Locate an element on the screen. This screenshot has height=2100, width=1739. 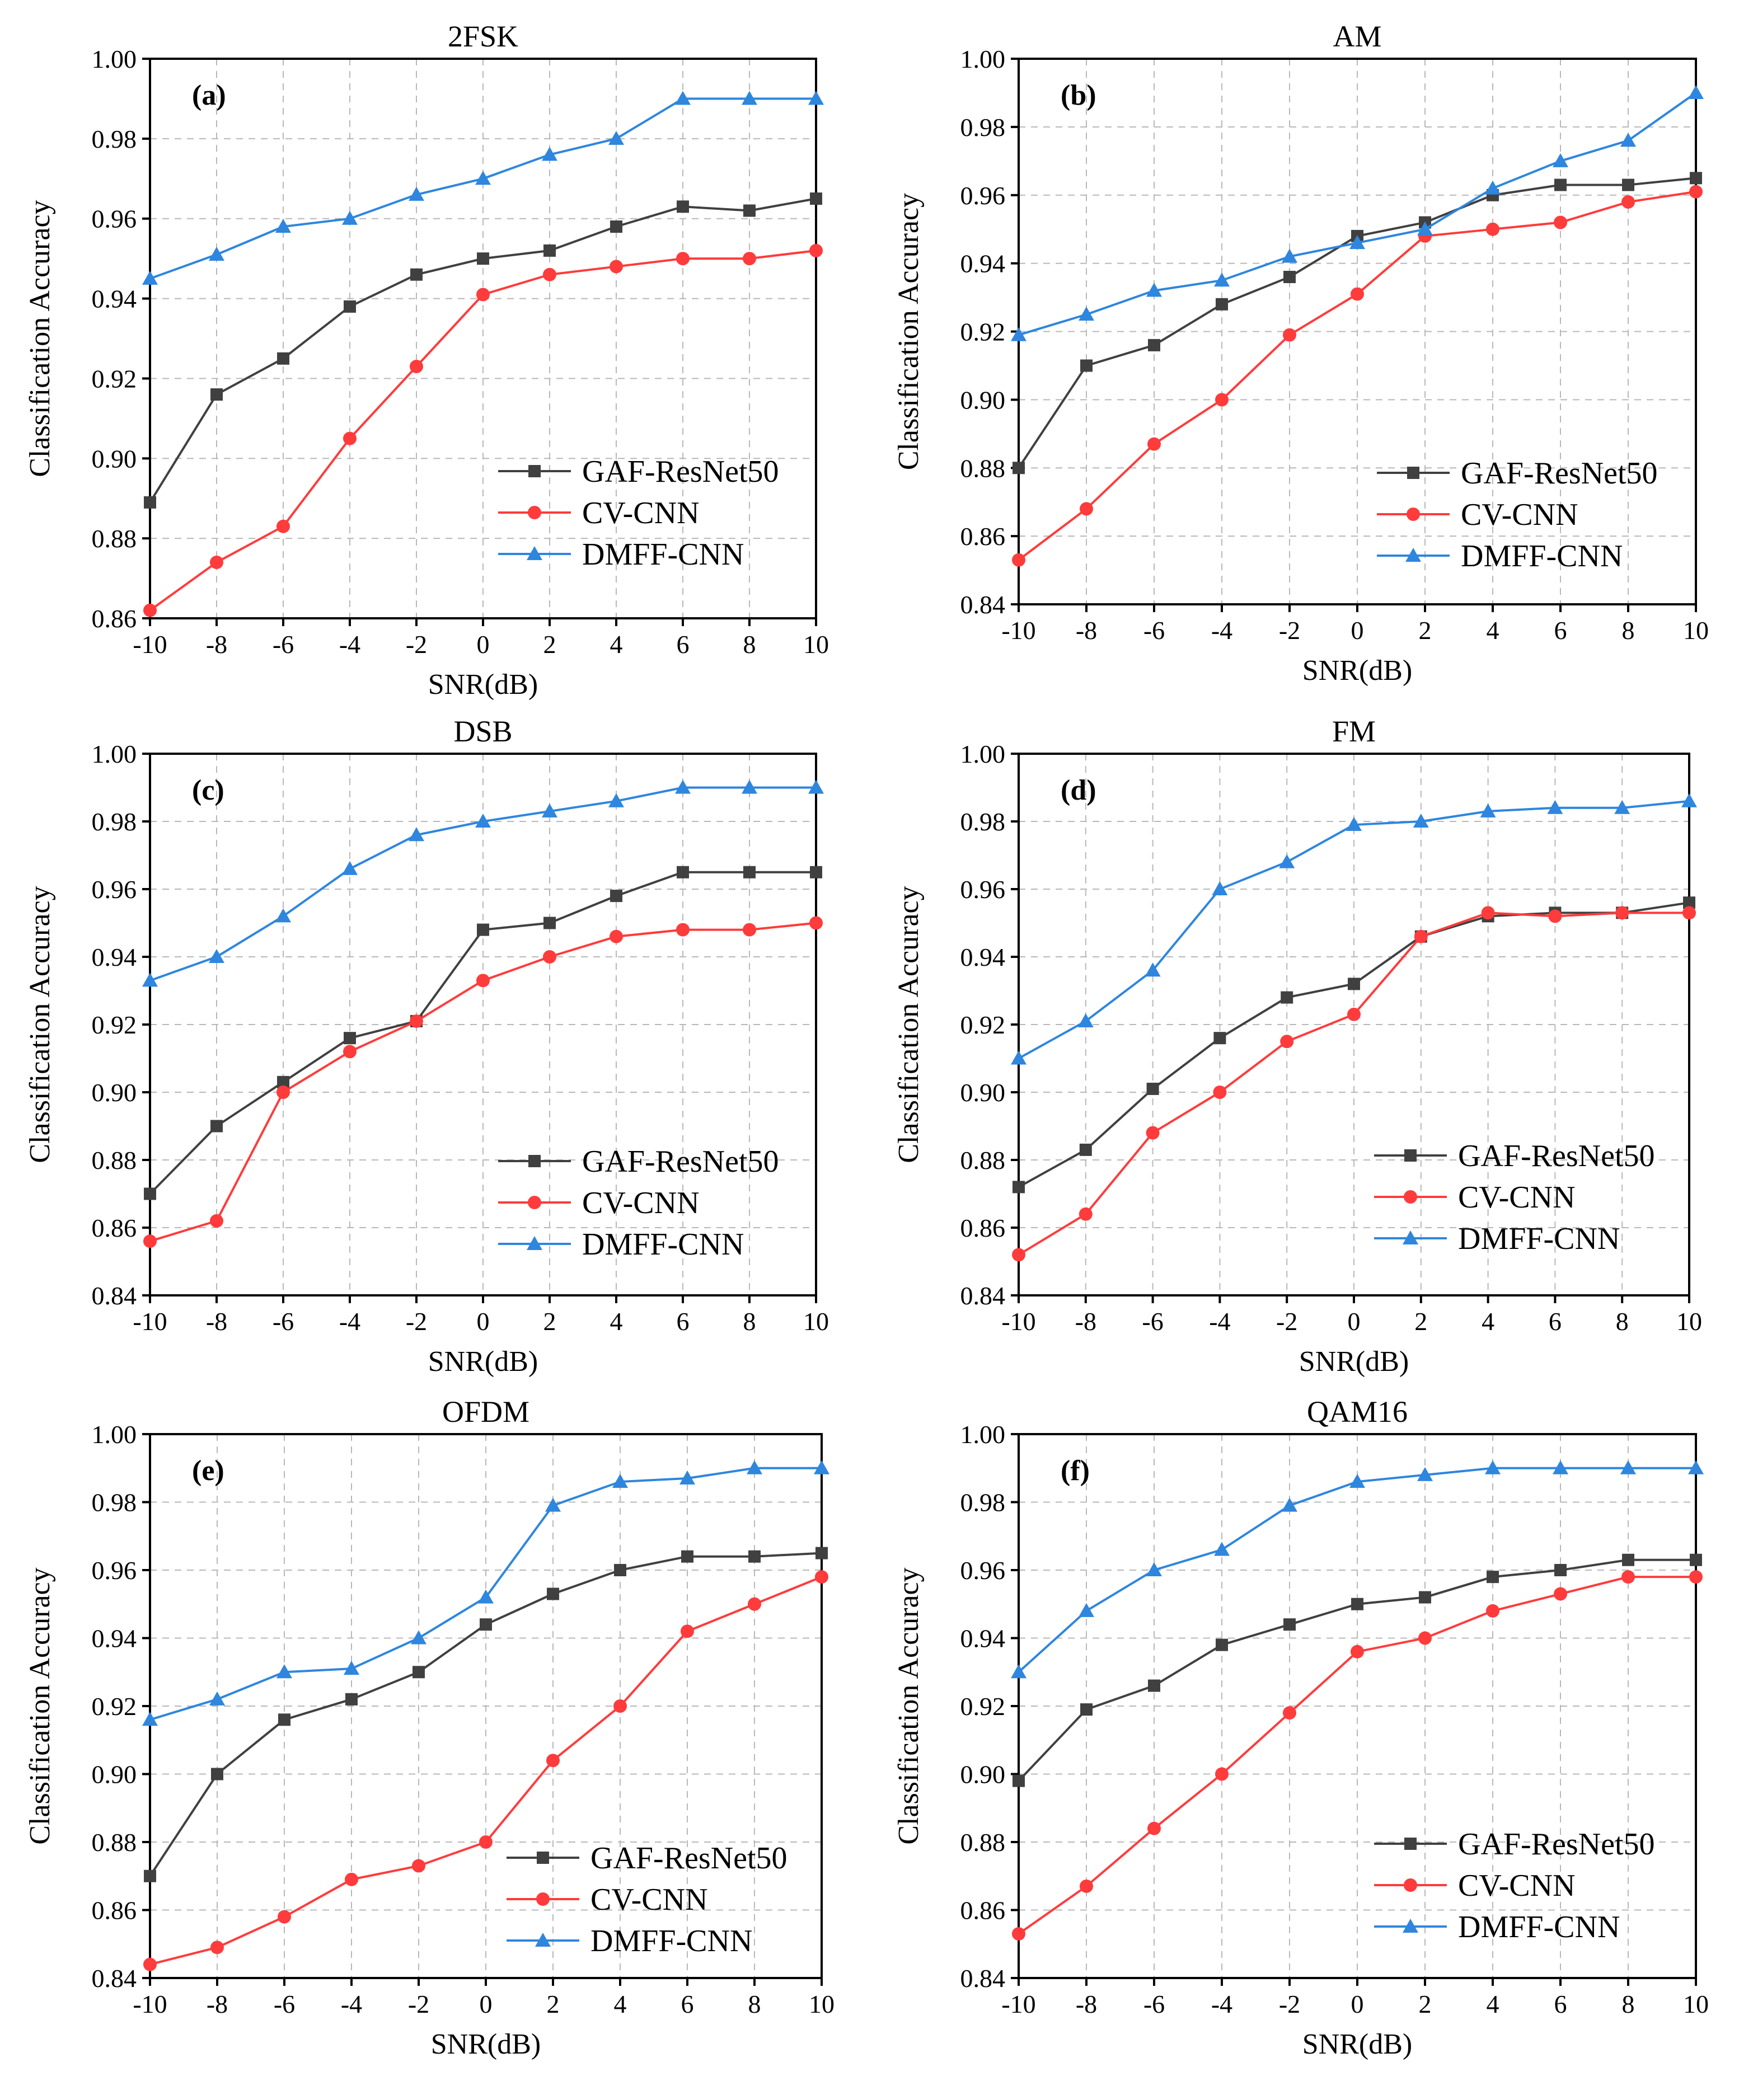
legend-label: DMFF-CNN is located at coordinates (1542, 556).